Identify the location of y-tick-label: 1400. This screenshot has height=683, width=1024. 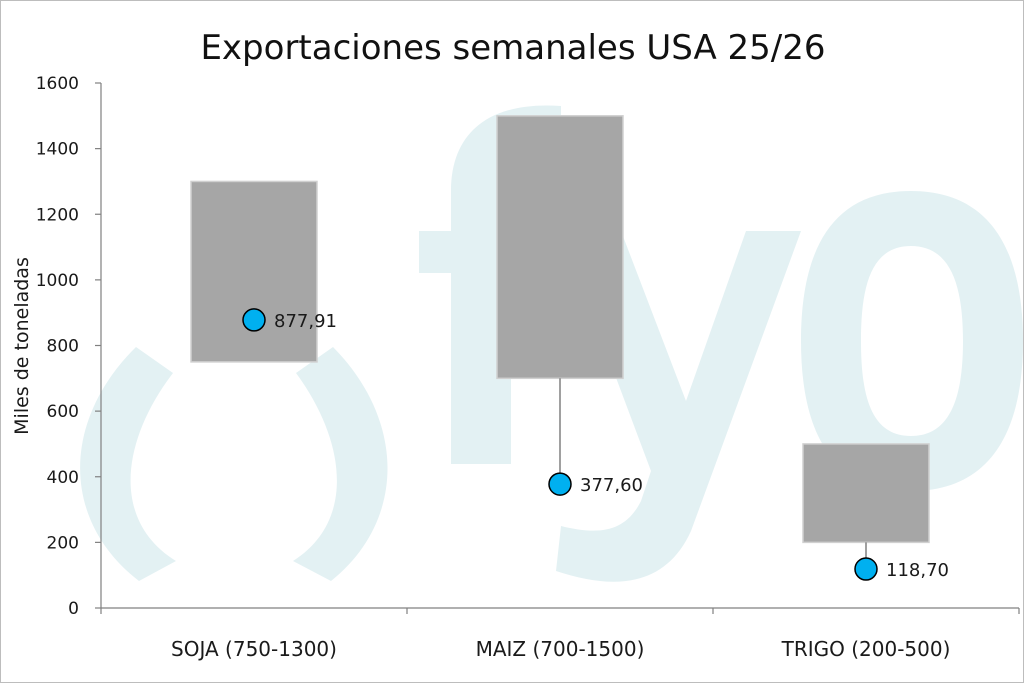
(57, 150).